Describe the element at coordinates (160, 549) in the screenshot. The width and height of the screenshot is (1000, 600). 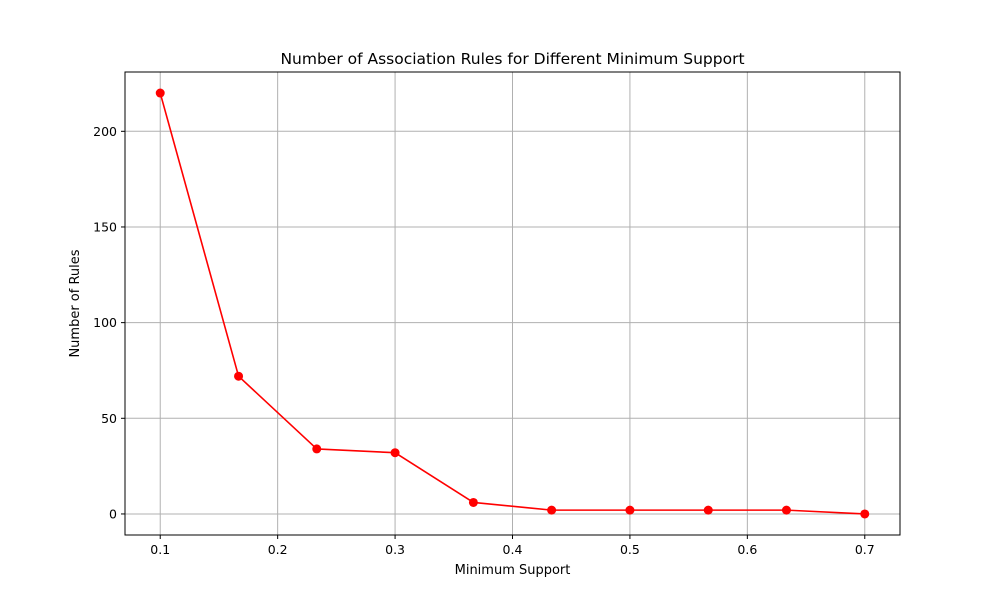
I see `x-tick-label: 0.1` at that location.